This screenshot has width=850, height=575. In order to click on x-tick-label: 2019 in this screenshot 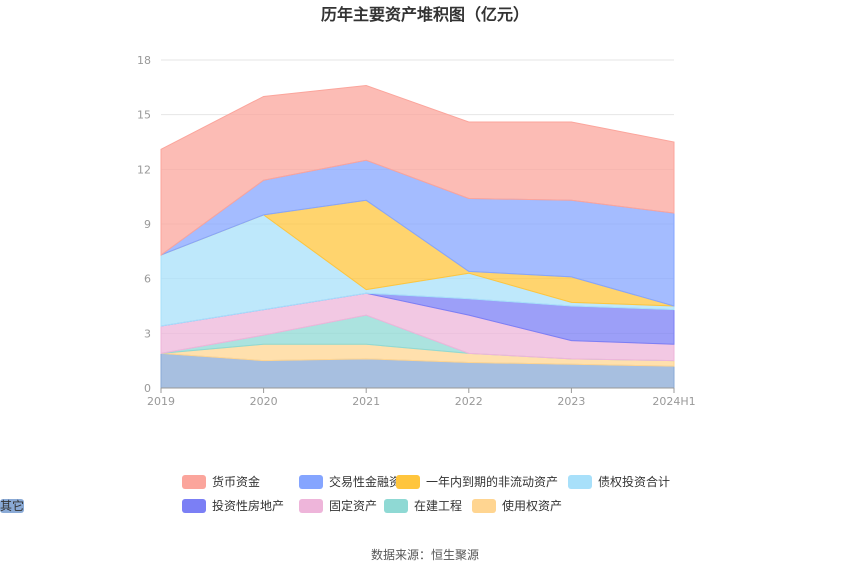, I will do `click(161, 401)`.